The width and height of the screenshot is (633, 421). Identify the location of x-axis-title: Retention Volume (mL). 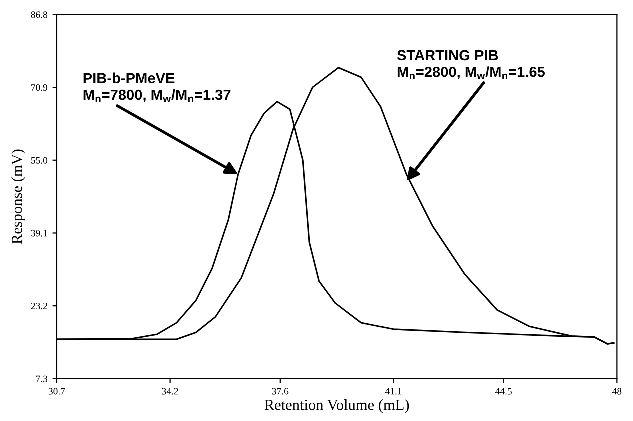
(337, 407).